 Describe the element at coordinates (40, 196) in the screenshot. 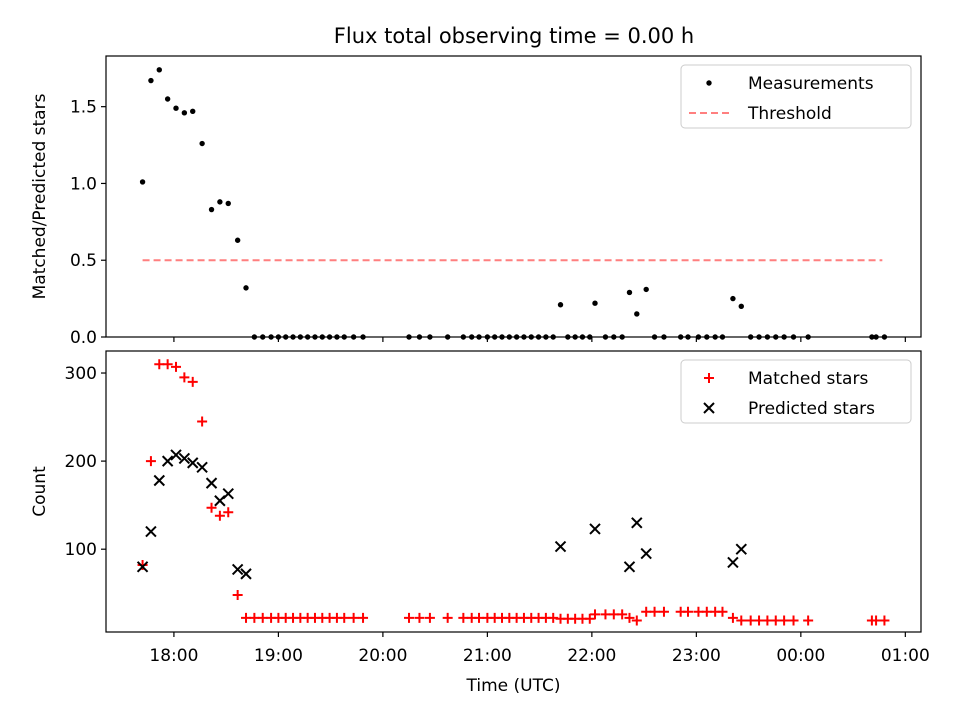

I see `y-axis-label: Matched/Predicted stars` at that location.